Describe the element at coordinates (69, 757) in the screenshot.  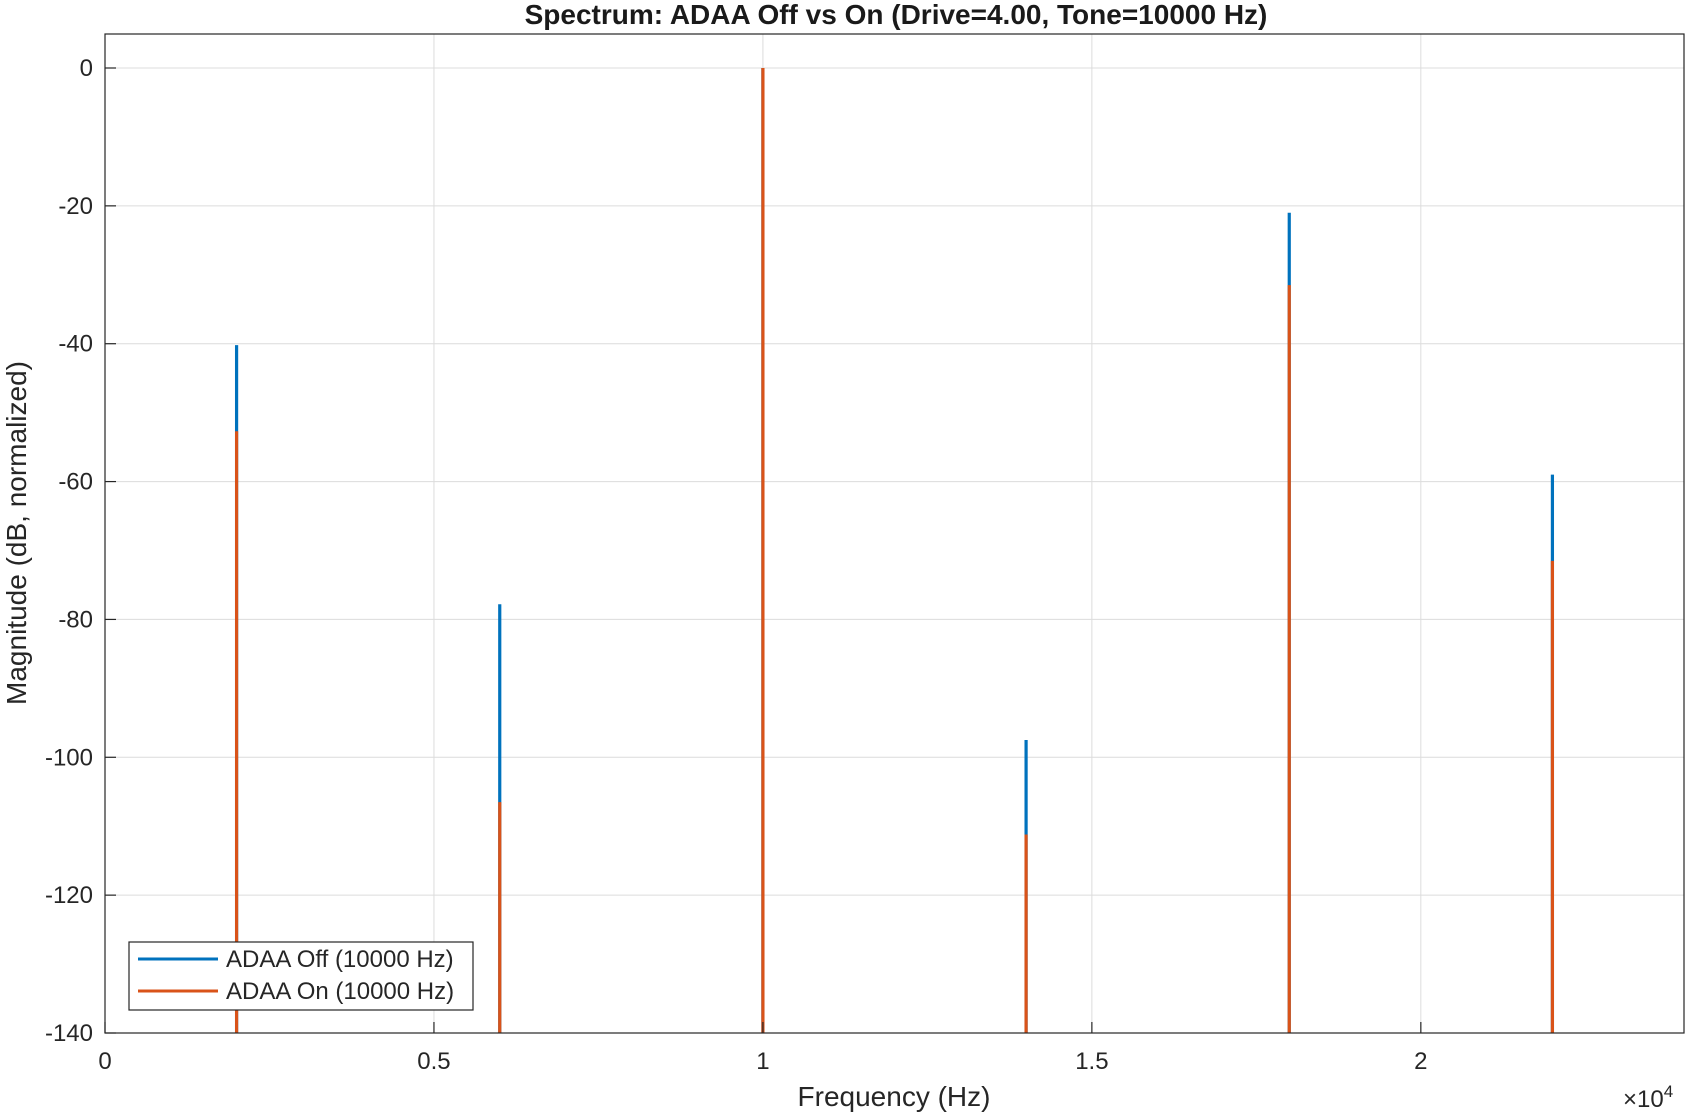
I see `y-tick-label: -100` at that location.